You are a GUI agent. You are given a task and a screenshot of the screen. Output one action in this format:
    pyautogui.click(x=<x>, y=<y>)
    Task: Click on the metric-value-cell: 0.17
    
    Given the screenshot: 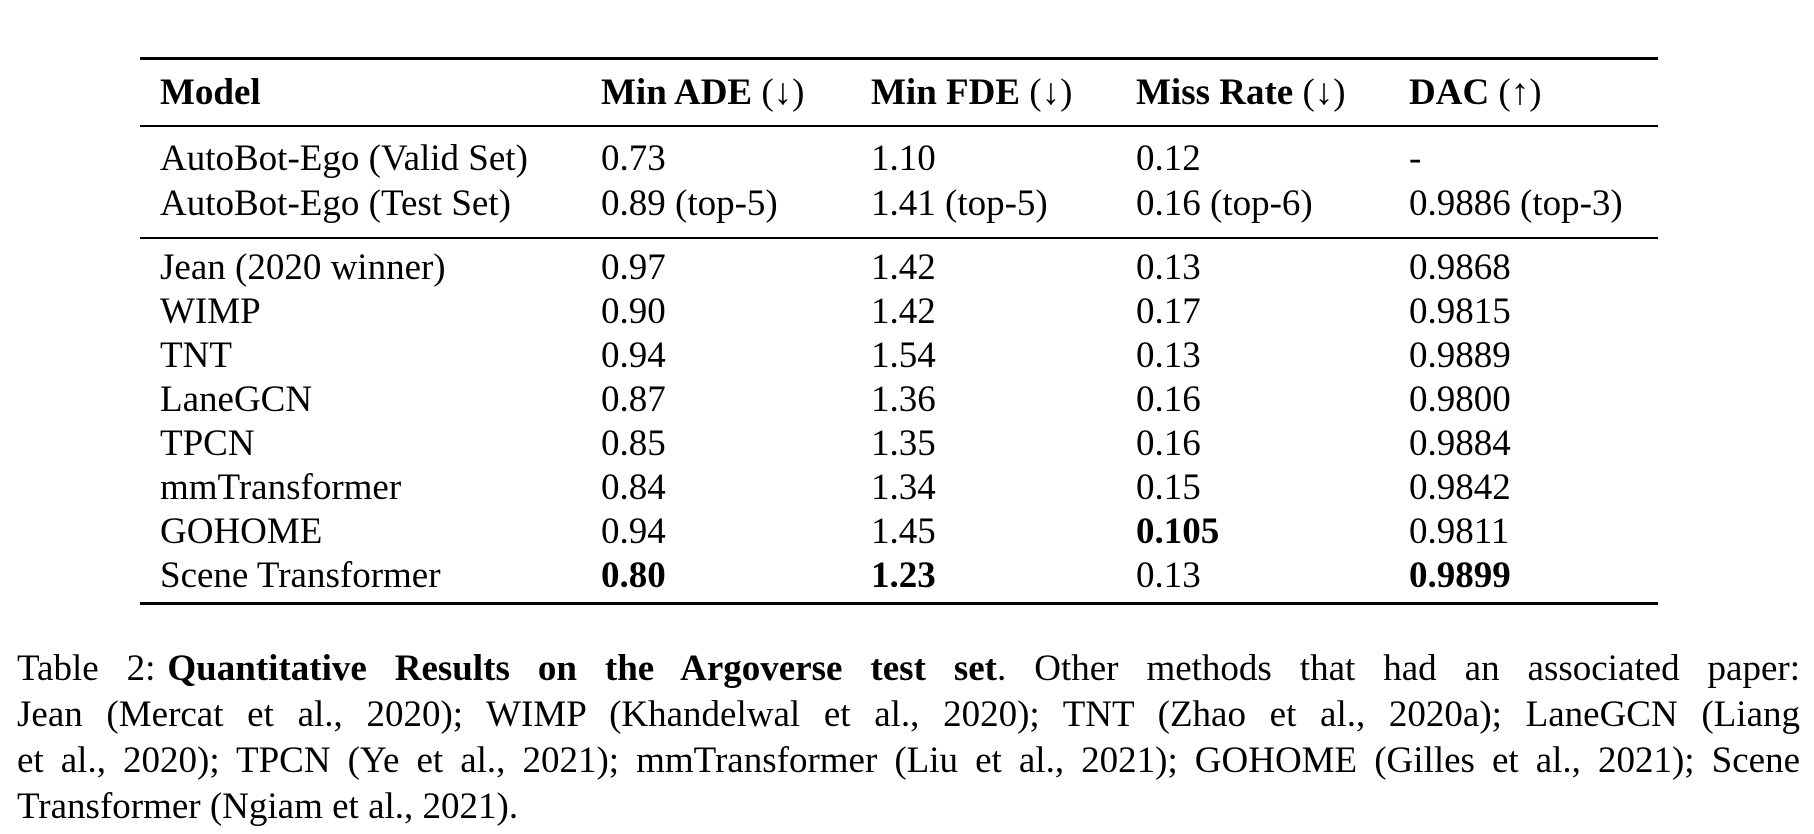 What is the action you would take?
    pyautogui.click(x=1168, y=311)
    